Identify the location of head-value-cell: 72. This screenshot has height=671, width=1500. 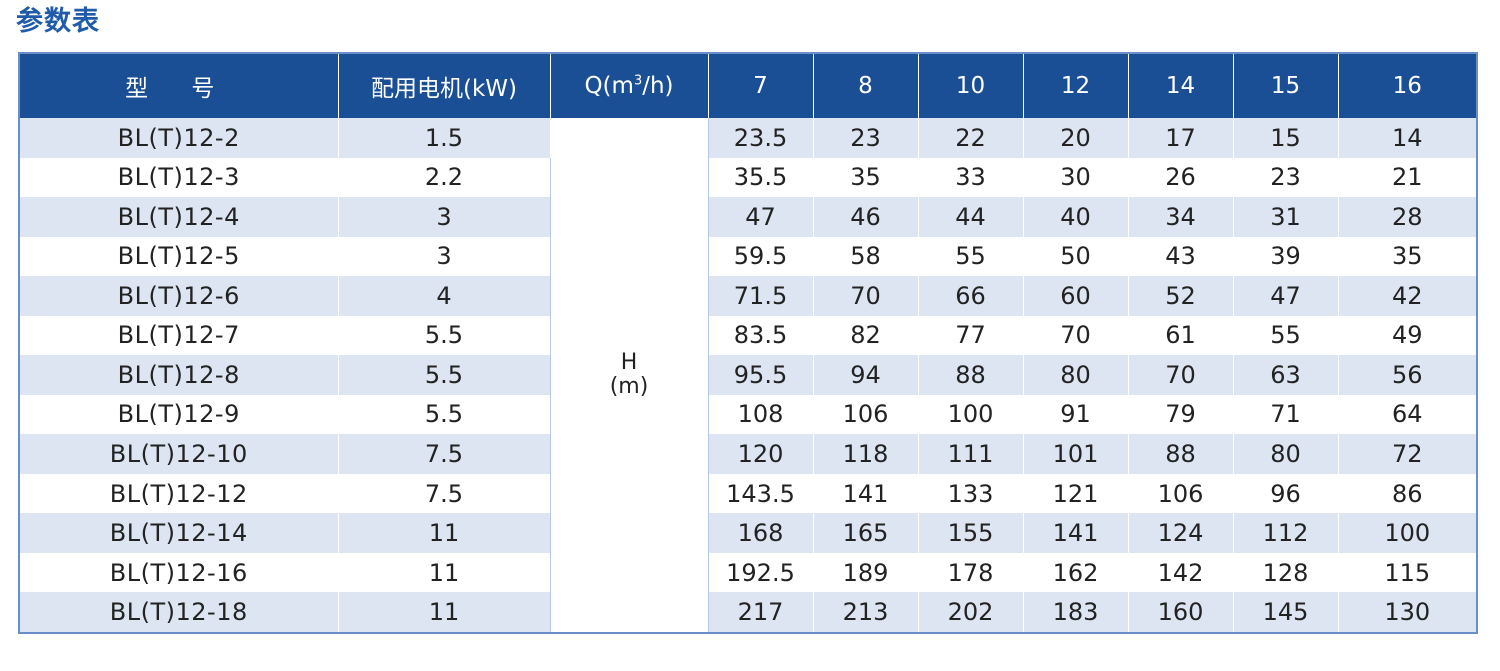
(1407, 454).